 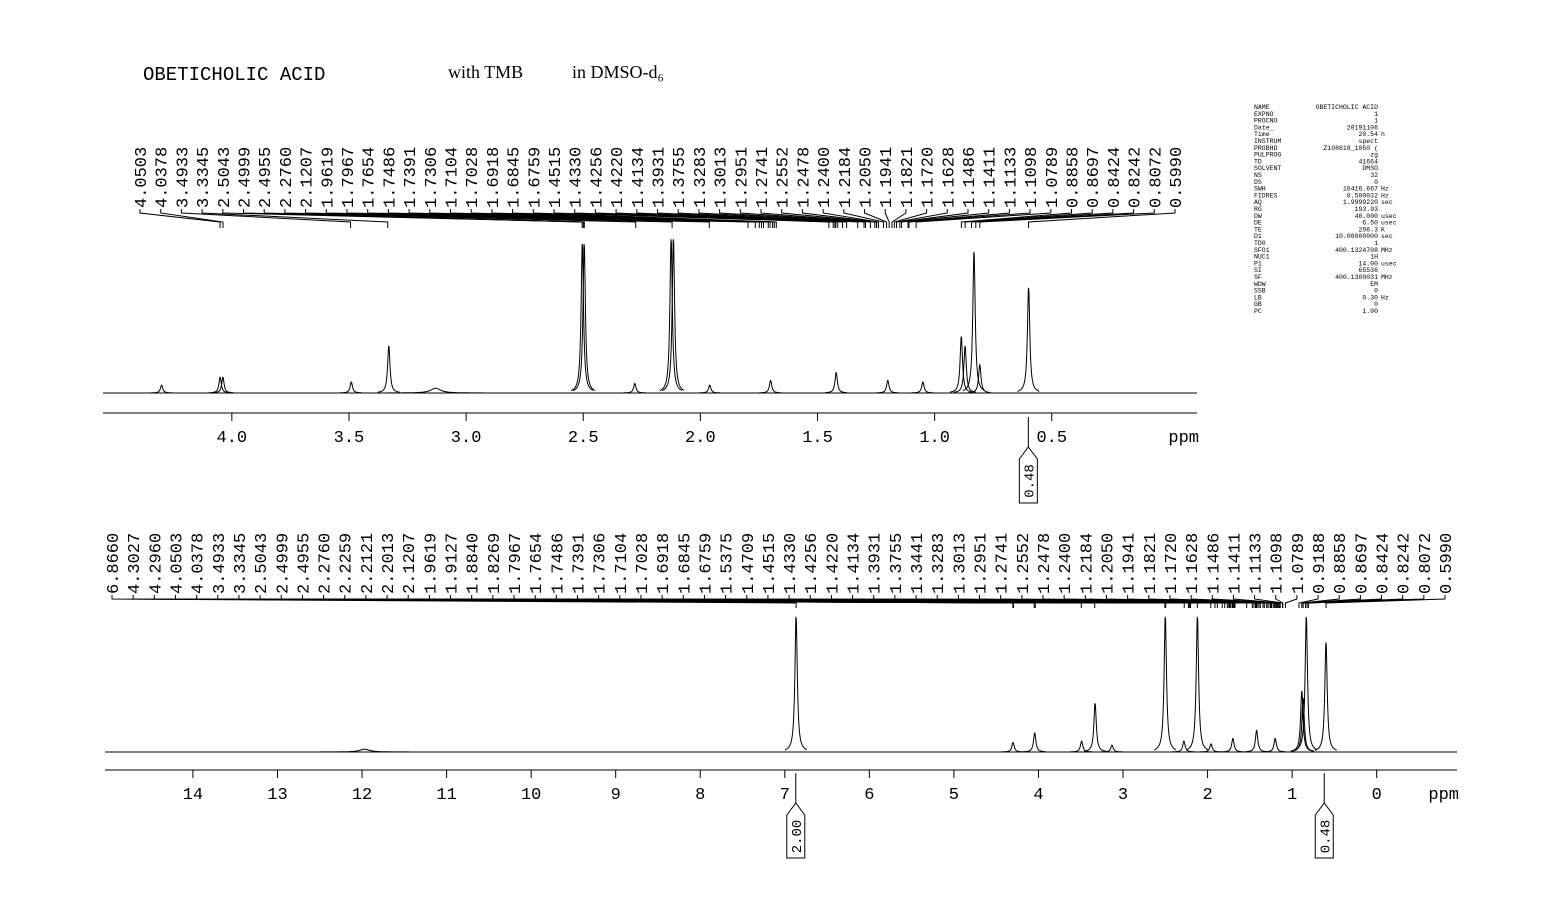 I want to click on peak-label: 1.2951, so click(x=982, y=563).